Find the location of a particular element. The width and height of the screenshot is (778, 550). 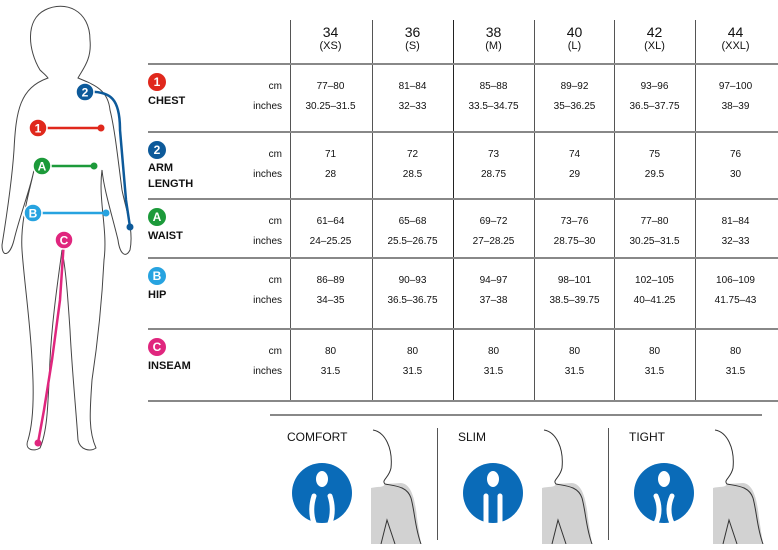

inches-value: 41.75–43 is located at coordinates (735, 300).